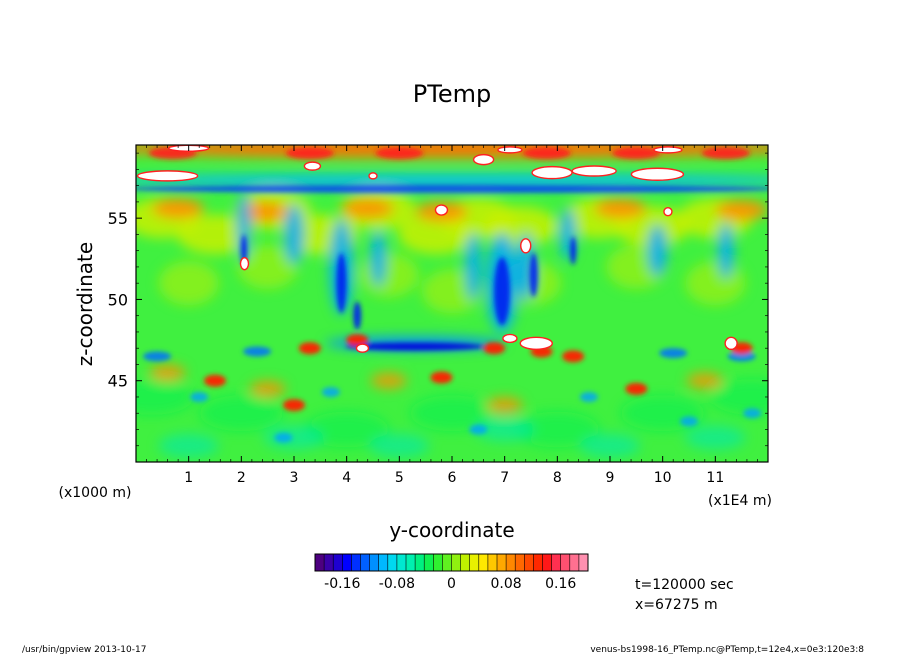 The image size is (904, 654). I want to click on y-tick-label: 45, so click(118, 381).